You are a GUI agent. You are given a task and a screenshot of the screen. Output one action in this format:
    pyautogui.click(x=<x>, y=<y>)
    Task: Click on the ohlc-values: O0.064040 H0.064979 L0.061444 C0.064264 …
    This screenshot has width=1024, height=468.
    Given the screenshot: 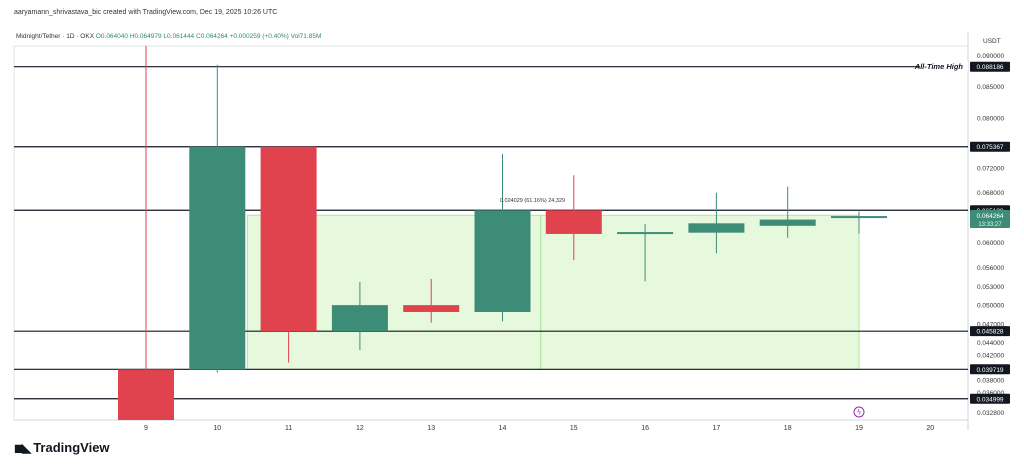 What is the action you would take?
    pyautogui.click(x=208, y=36)
    